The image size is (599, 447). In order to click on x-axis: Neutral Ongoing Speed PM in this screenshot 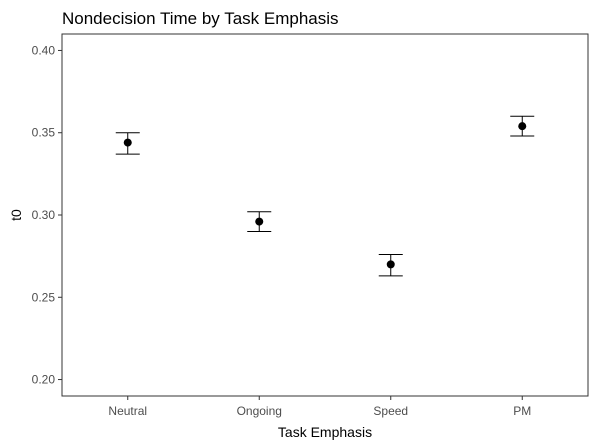, I will do `click(319, 407)`.